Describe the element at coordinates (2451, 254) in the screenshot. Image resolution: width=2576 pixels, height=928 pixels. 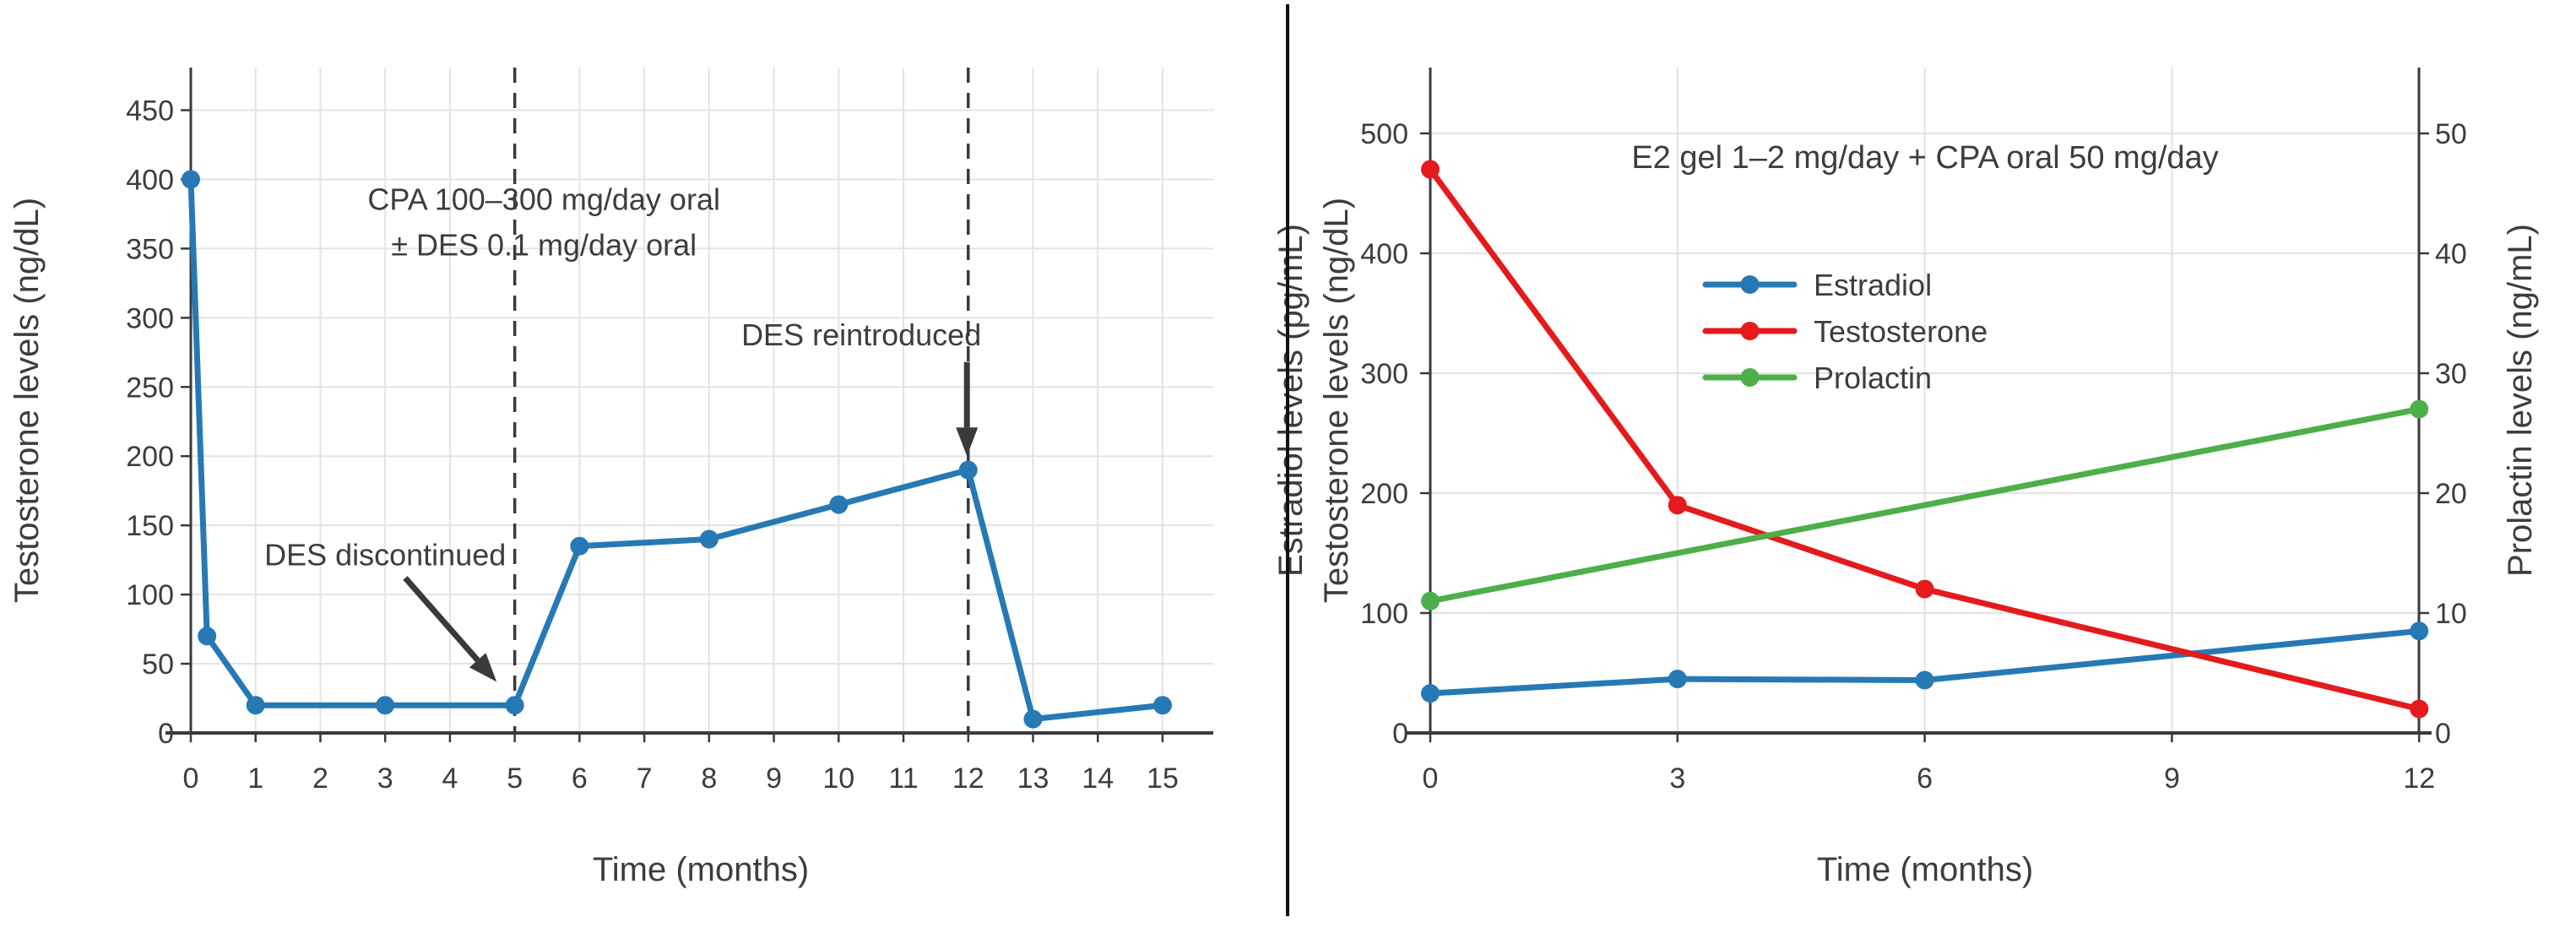
I see `y-tick-label-right-40: 40` at that location.